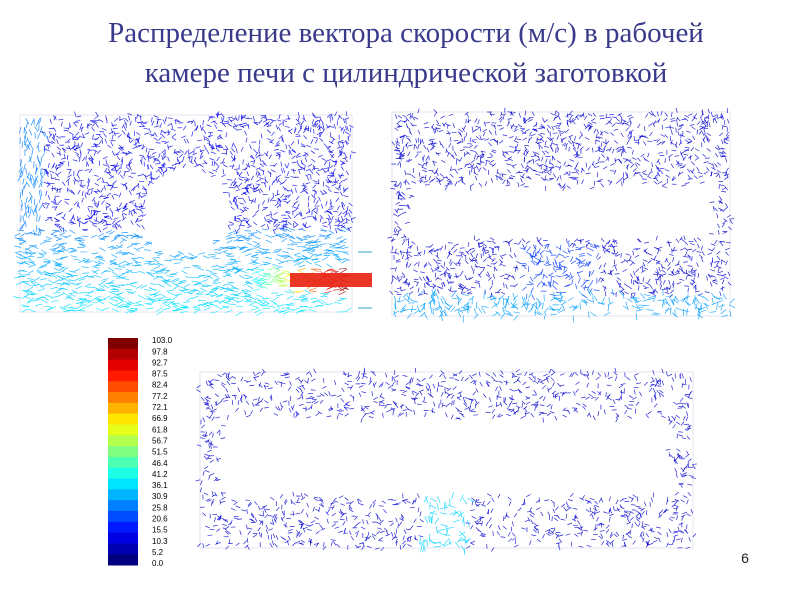 The height and width of the screenshot is (600, 800). Describe the element at coordinates (406, 73) in the screenshot. I see `title: камере печи с цилиндрической заготовкой` at that location.